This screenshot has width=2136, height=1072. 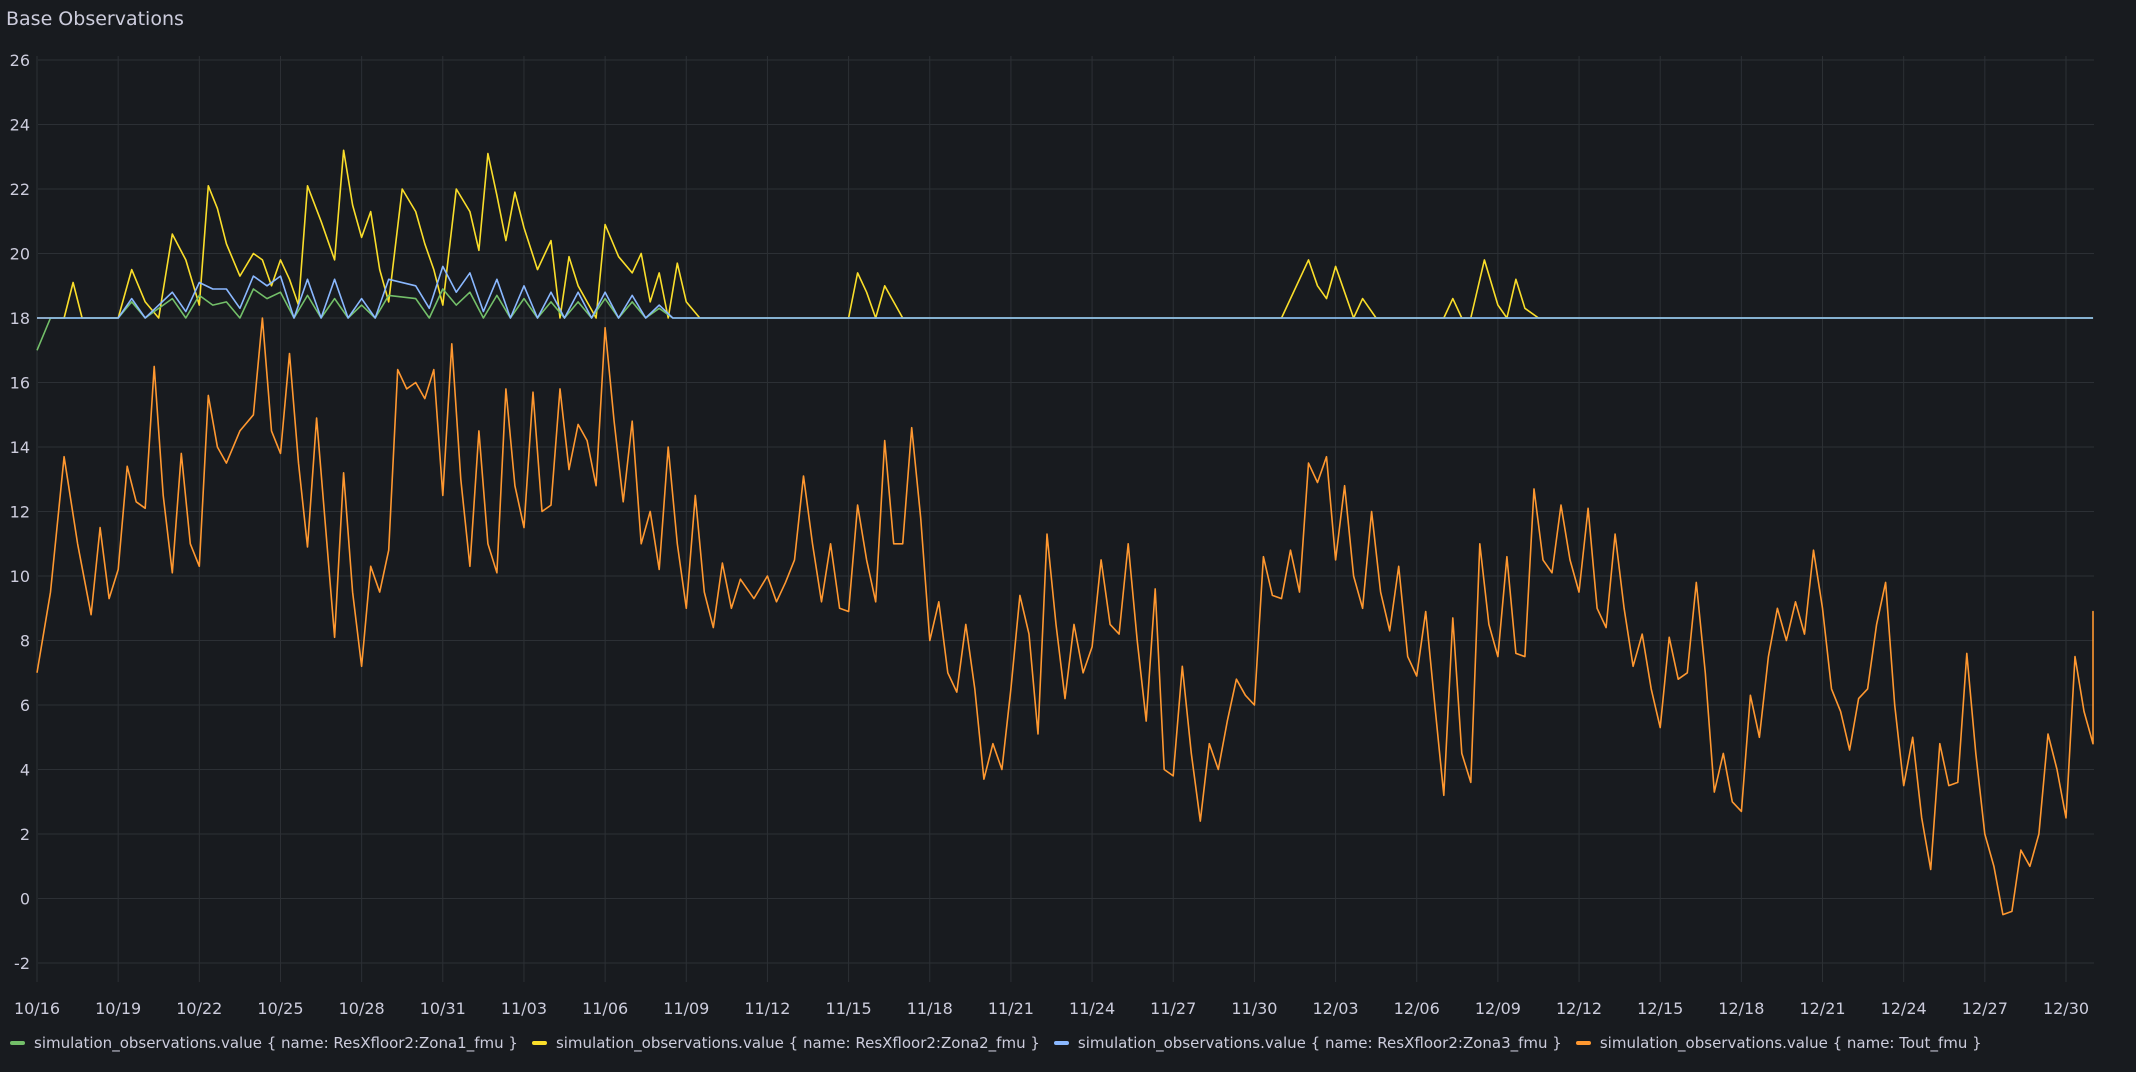 What do you see at coordinates (20, 383) in the screenshot?
I see `y-tick-label: 16` at bounding box center [20, 383].